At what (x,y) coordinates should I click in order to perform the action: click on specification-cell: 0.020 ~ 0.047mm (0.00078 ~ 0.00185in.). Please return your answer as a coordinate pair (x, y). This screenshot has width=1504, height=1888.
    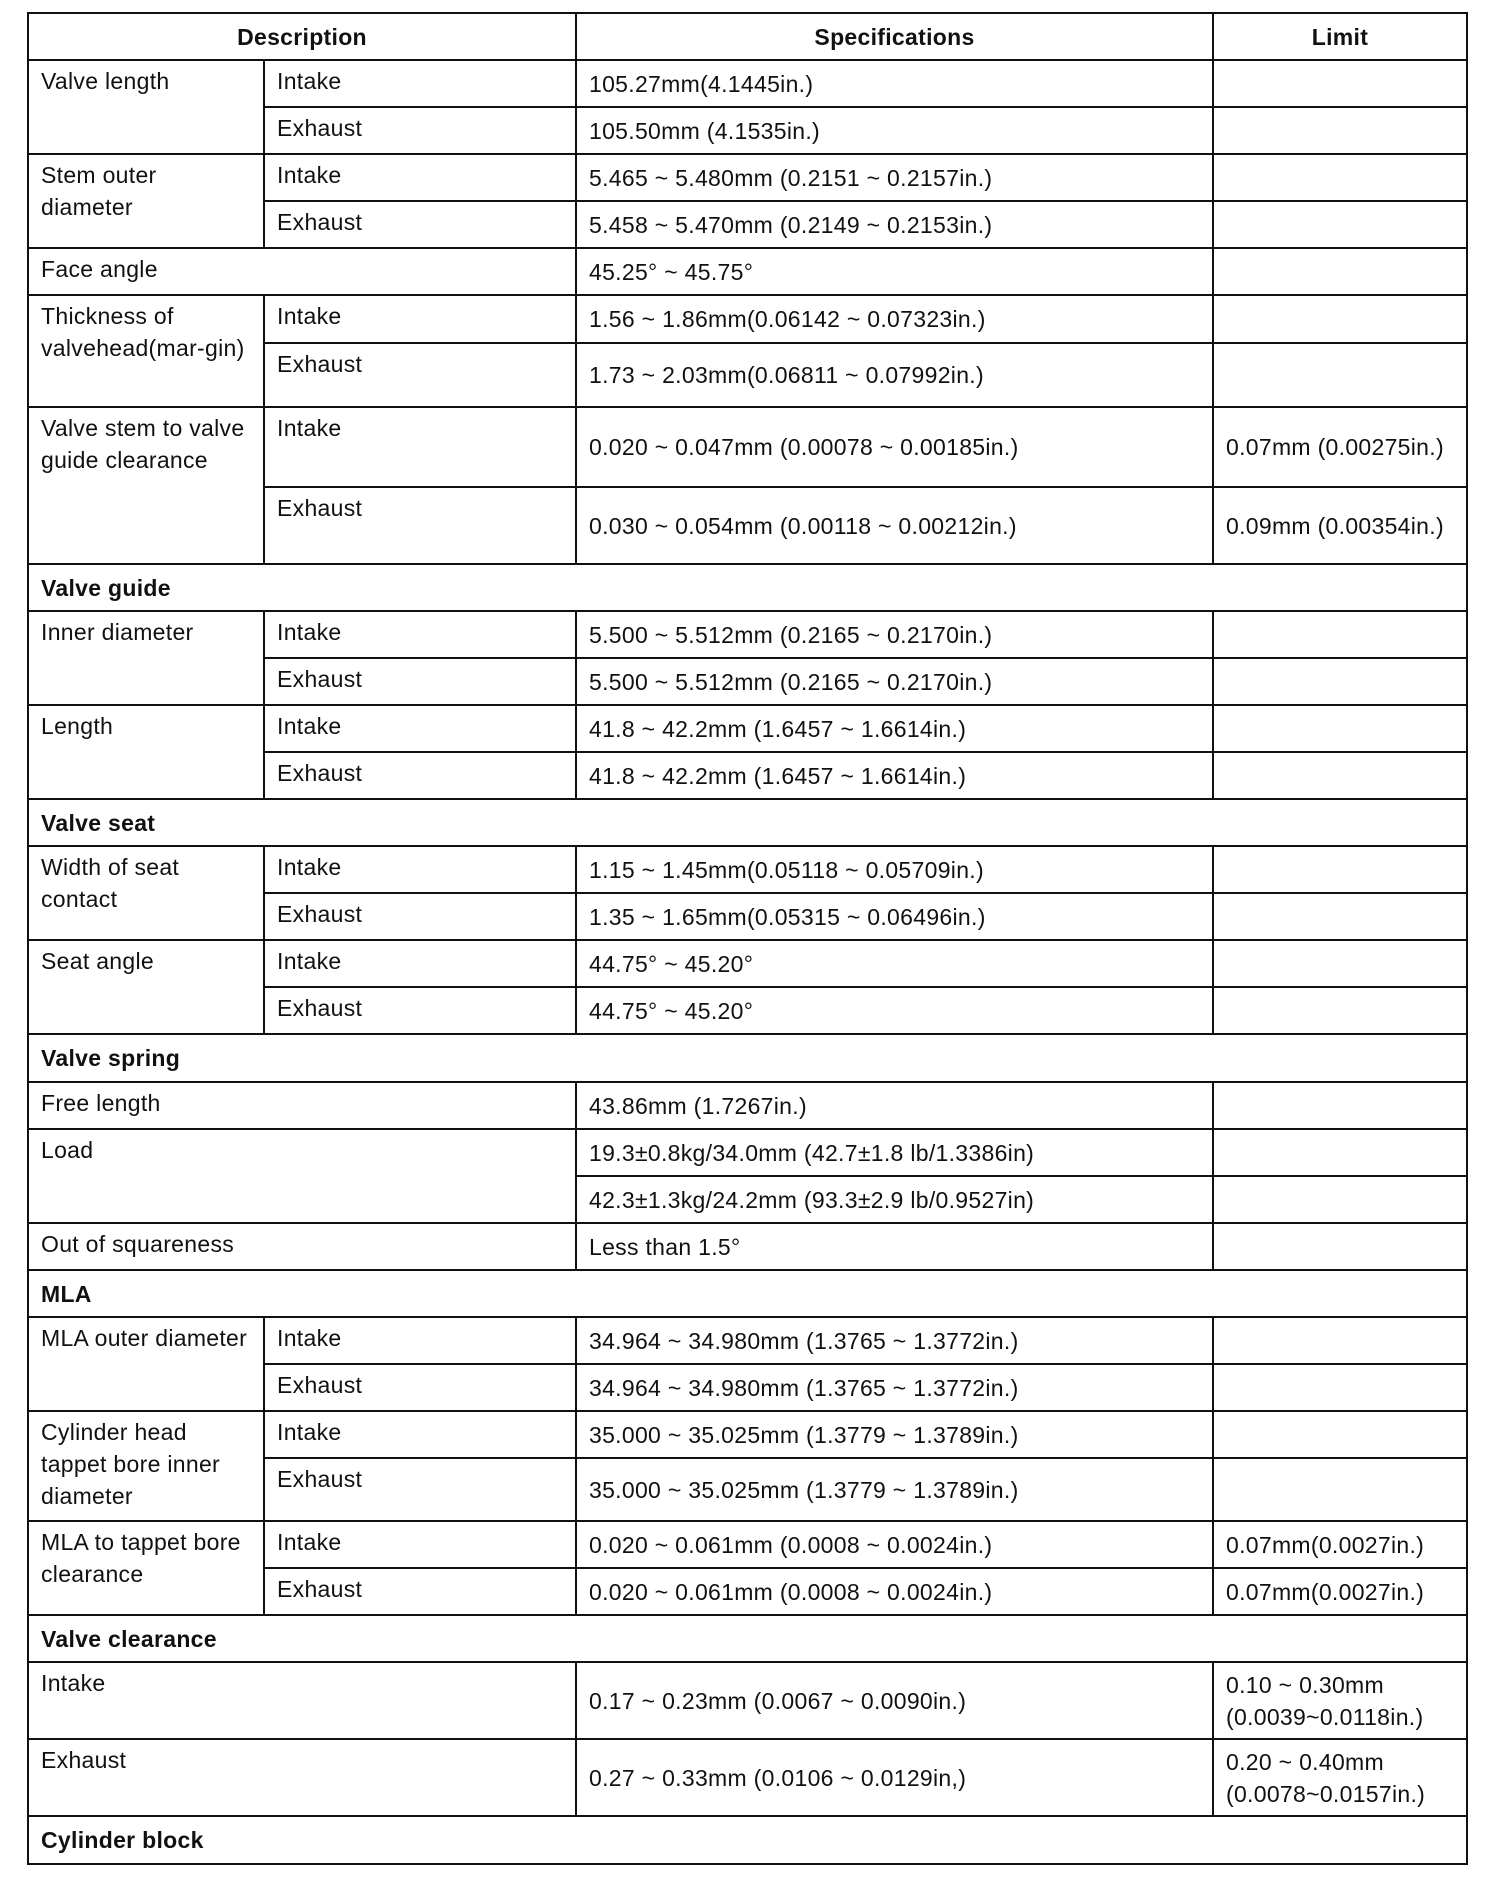
    Looking at the image, I should click on (894, 447).